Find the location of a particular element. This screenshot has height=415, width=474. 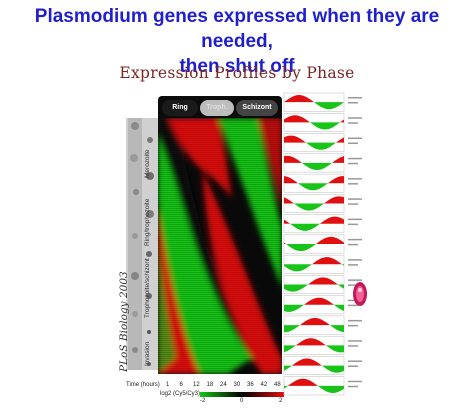

stage-label-ring-troph: Ring/trophozoite is located at coordinates (147, 222).